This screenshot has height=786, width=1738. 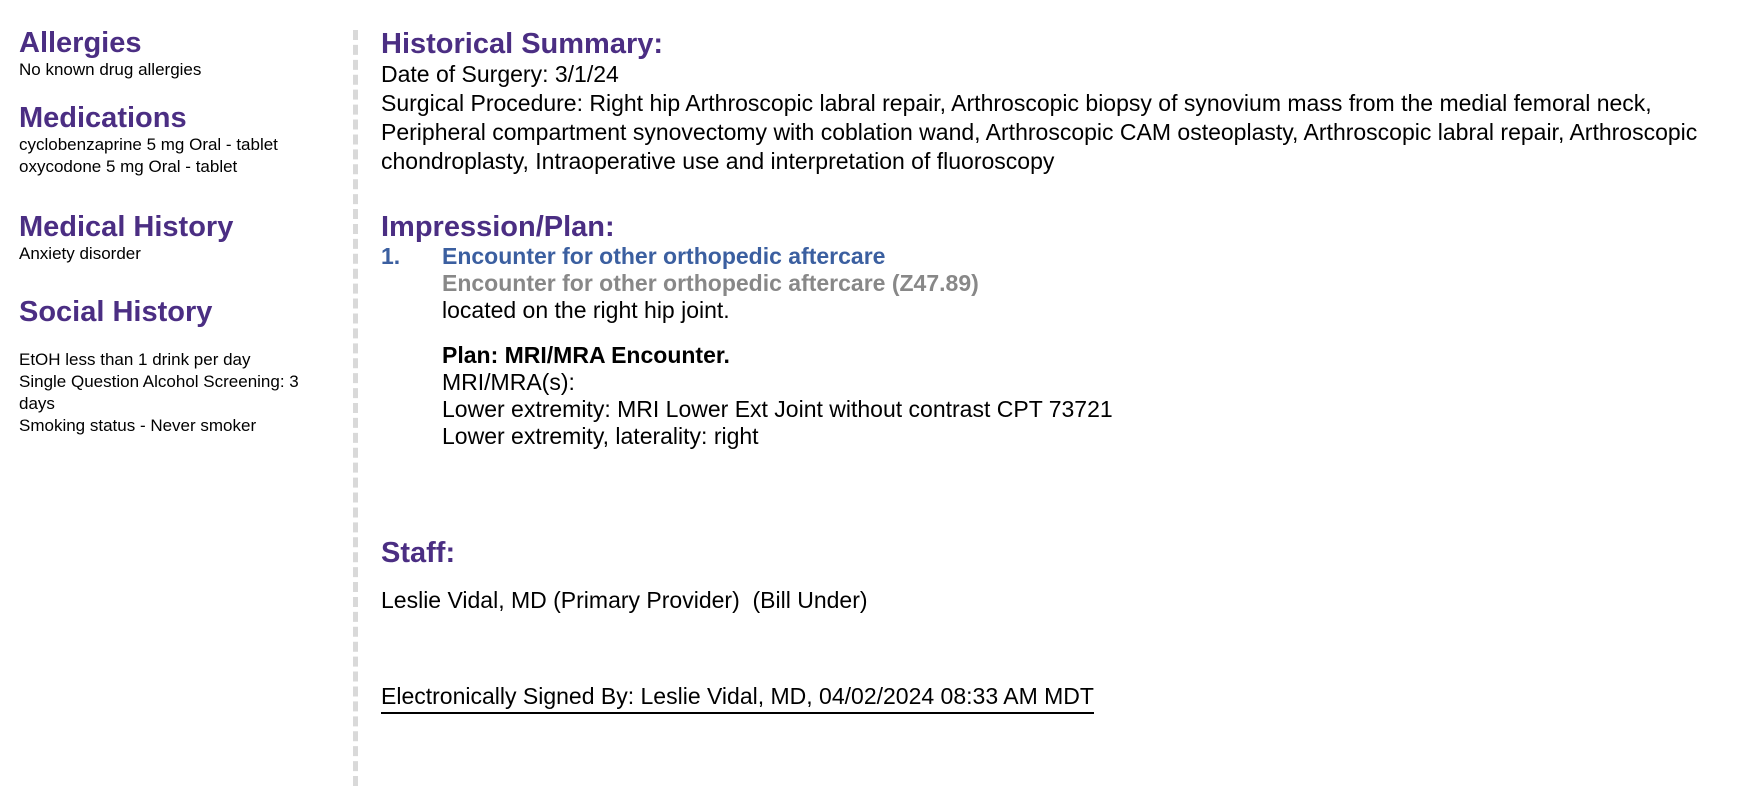 I want to click on medications-heading: Medications, so click(x=103, y=118).